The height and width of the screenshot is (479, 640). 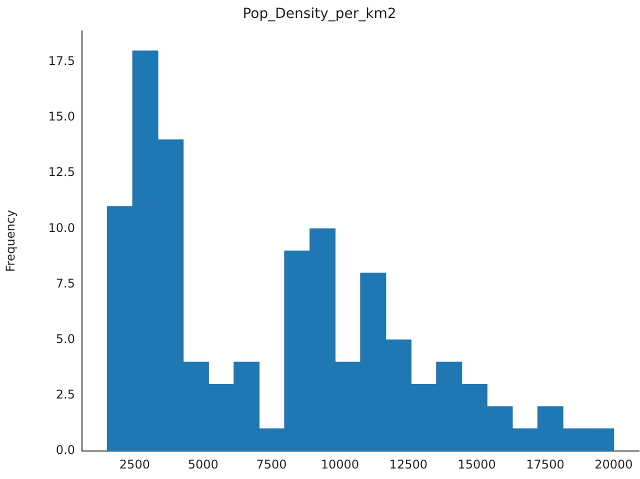 What do you see at coordinates (61, 172) in the screenshot?
I see `y-tick-label: 12.5` at bounding box center [61, 172].